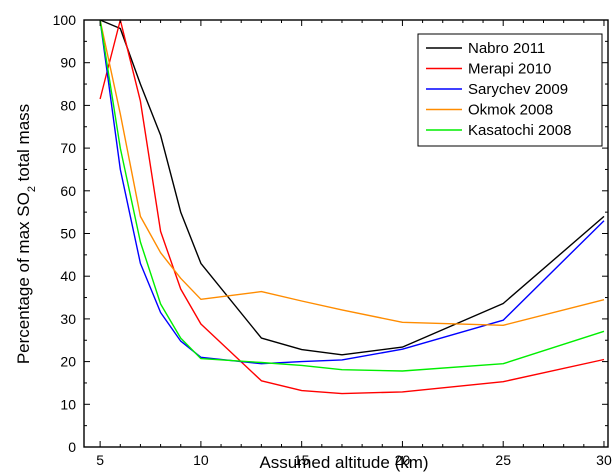 The width and height of the screenshot is (616, 473). Describe the element at coordinates (604, 460) in the screenshot. I see `x-tick-label: 30` at that location.